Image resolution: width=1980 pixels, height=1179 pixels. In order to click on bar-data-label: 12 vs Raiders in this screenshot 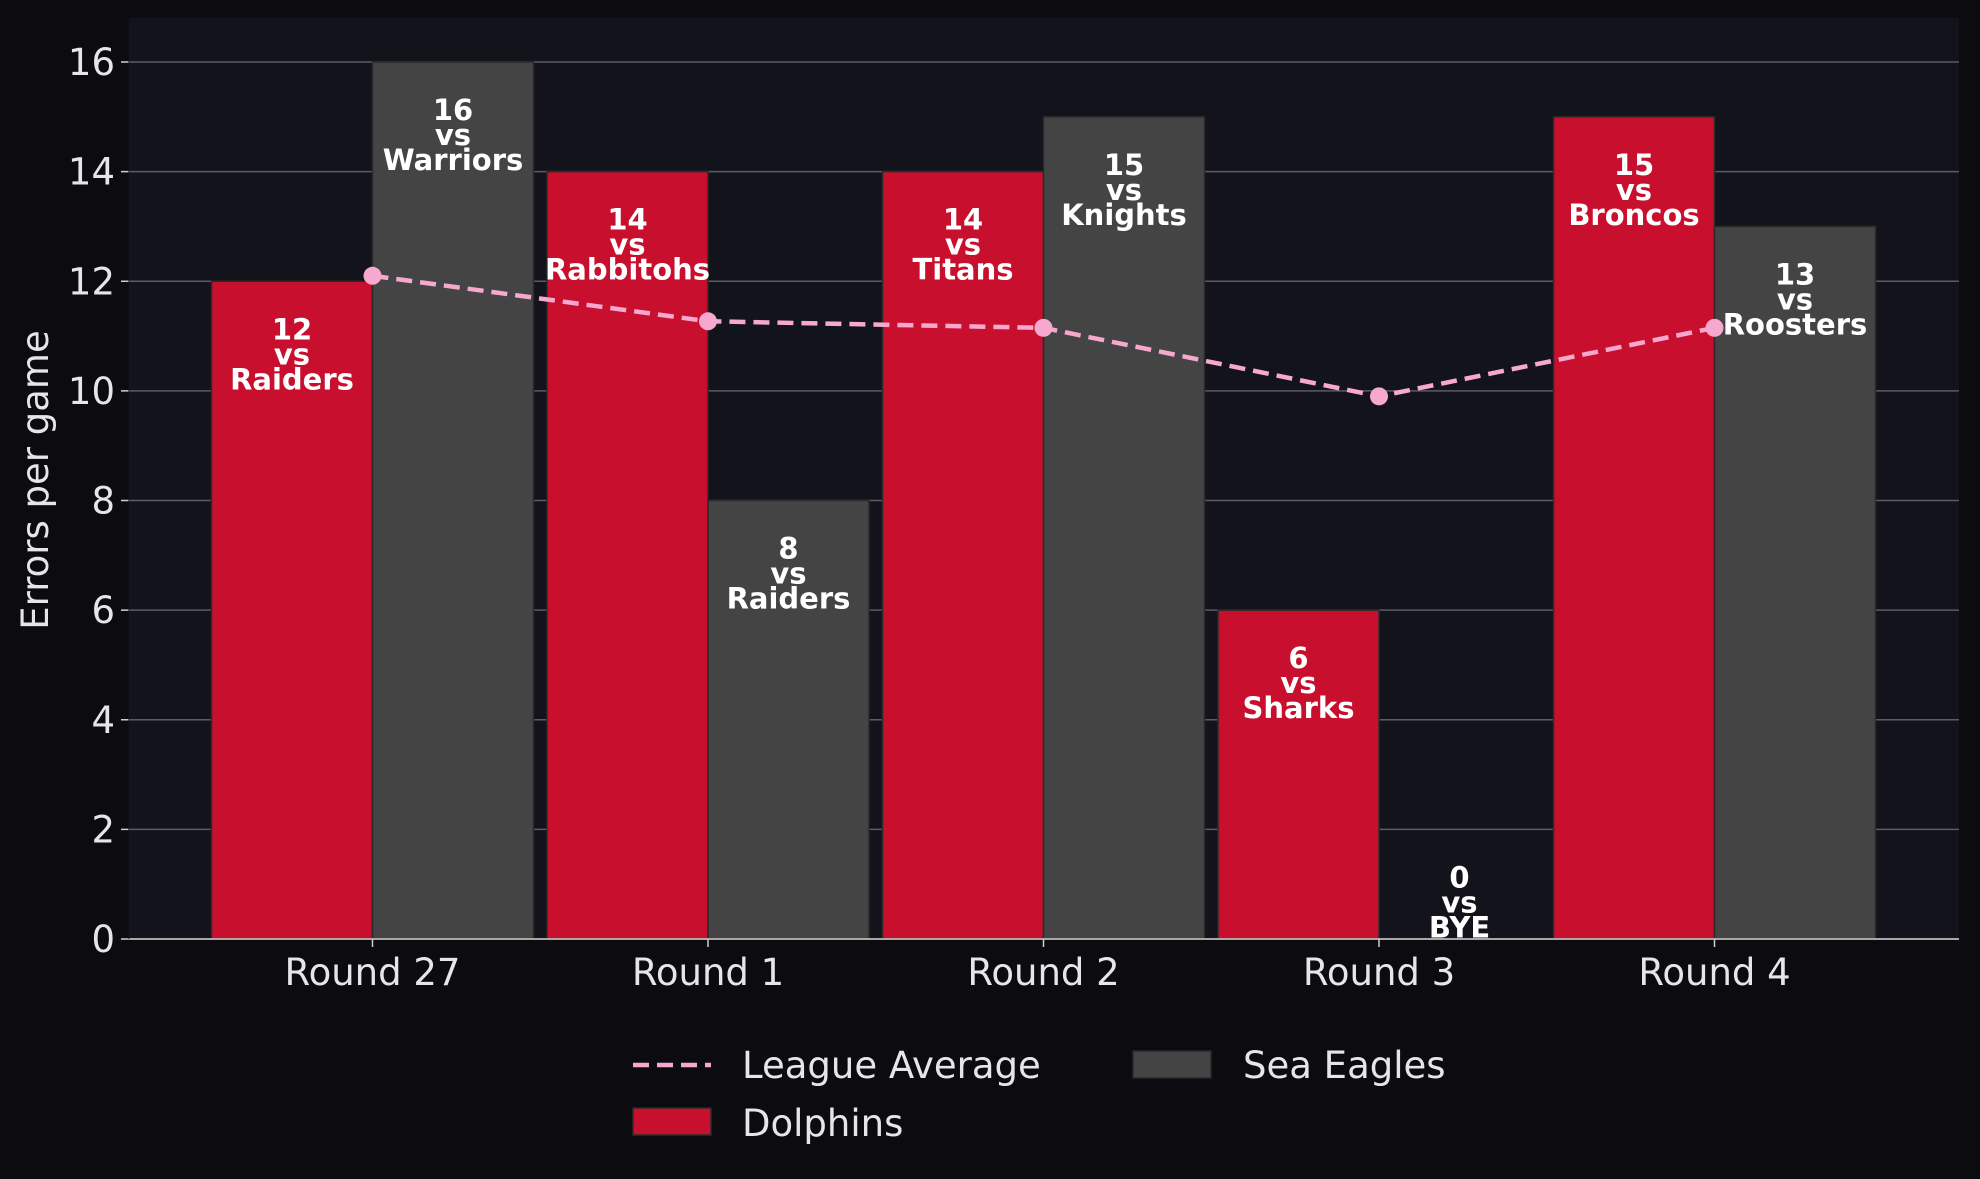, I will do `click(292, 354)`.